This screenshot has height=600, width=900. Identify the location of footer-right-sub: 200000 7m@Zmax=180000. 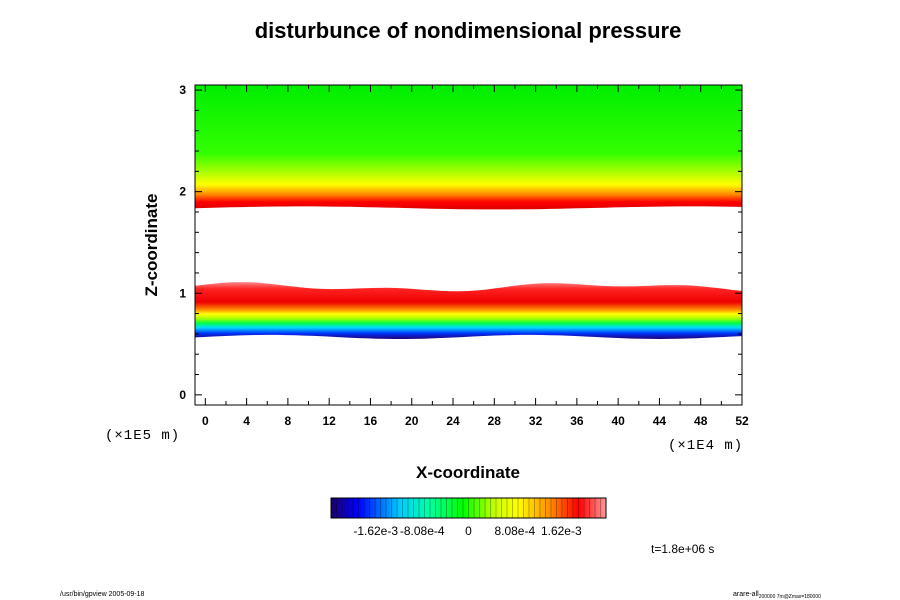
(790, 597).